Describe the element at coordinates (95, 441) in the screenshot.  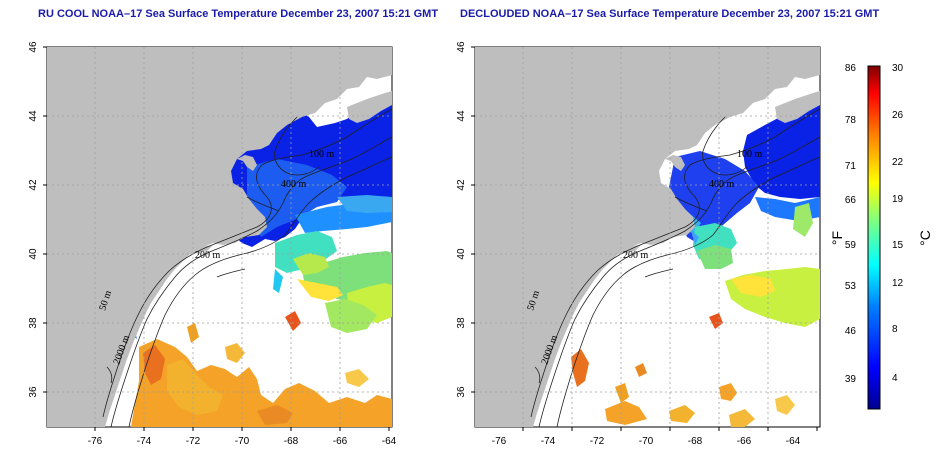
I see `lon-tick-left: -76` at that location.